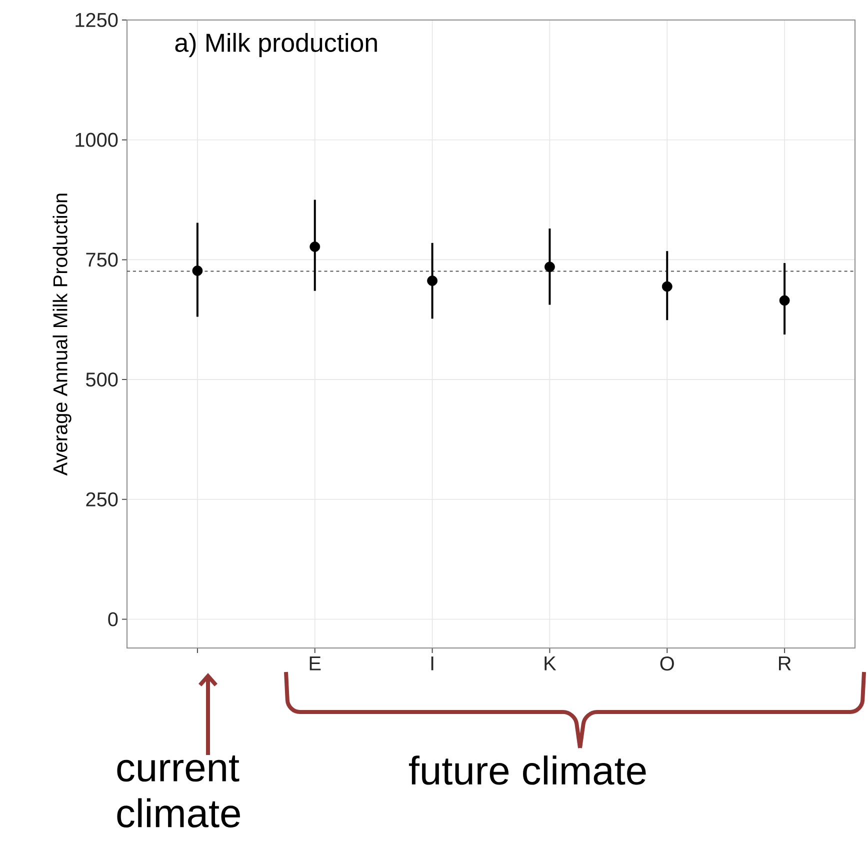 Image resolution: width=868 pixels, height=852 pixels. I want to click on text: current climate, so click(178, 792).